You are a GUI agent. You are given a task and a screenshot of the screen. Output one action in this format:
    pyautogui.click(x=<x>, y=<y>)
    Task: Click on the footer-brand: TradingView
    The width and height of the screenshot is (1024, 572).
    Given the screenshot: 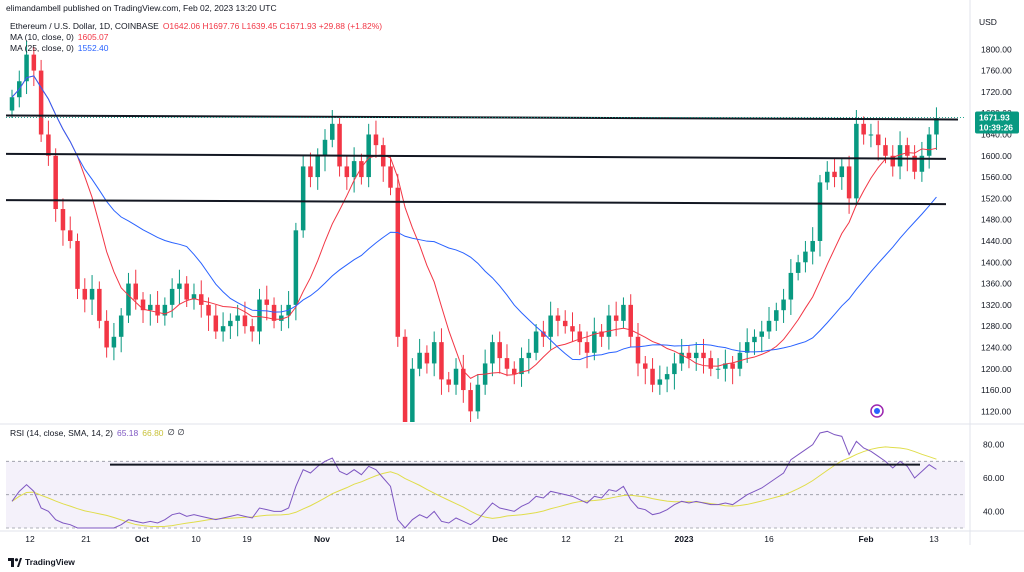 What is the action you would take?
    pyautogui.click(x=41, y=562)
    